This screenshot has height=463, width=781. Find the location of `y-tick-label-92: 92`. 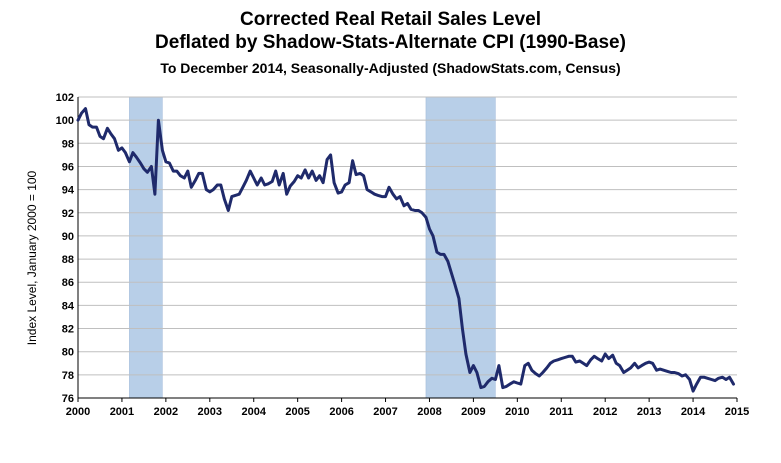

y-tick-label-92: 92 is located at coordinates (68, 214).